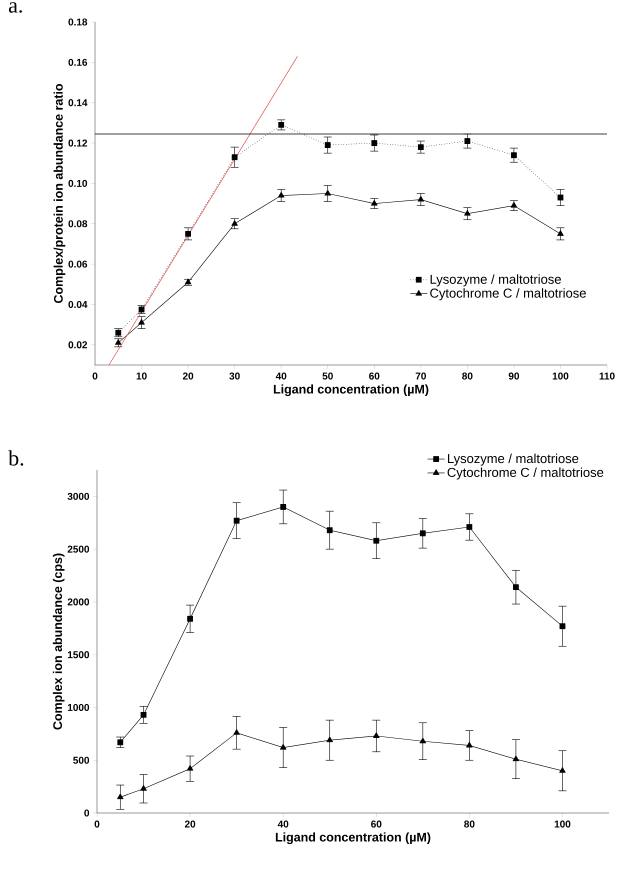 The width and height of the screenshot is (633, 871). Describe the element at coordinates (87, 813) in the screenshot. I see `y-tick-label: 0` at that location.